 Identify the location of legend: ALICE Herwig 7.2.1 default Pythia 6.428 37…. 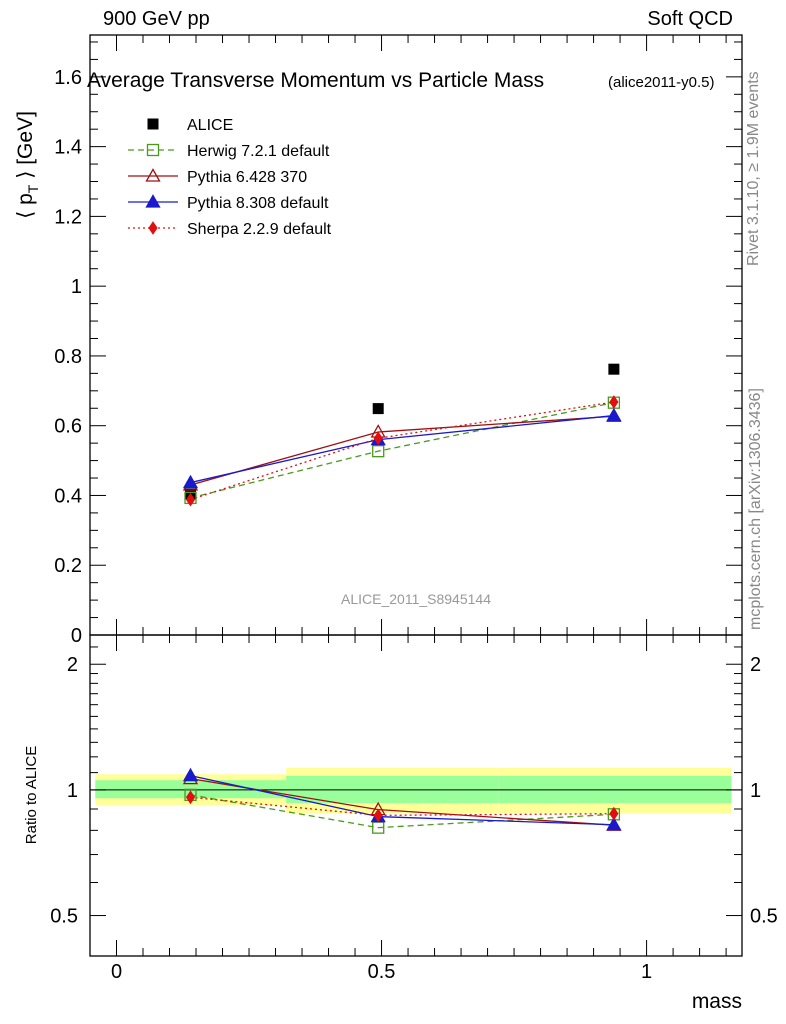
(230, 177).